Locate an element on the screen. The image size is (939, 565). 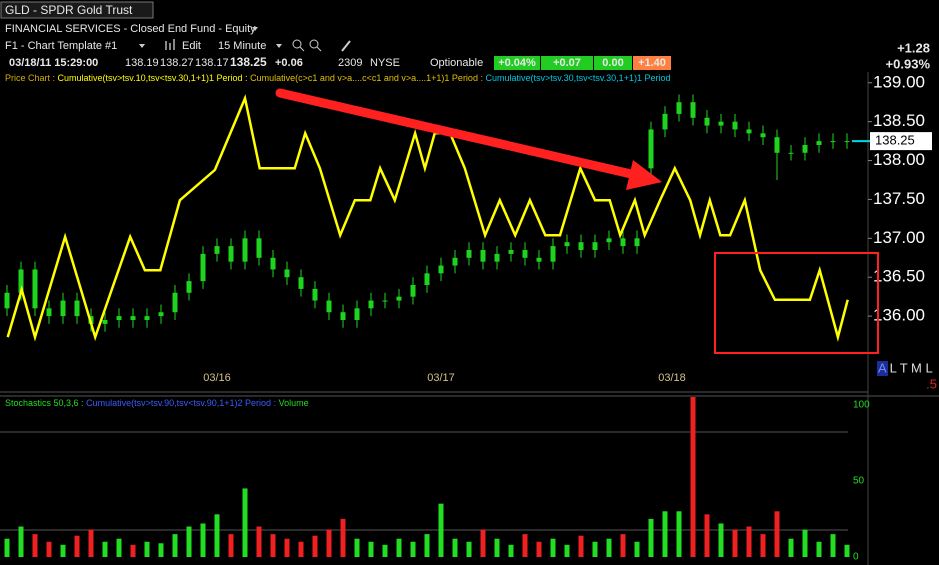
template: F1 - Chart Template #1 is located at coordinates (61, 46).